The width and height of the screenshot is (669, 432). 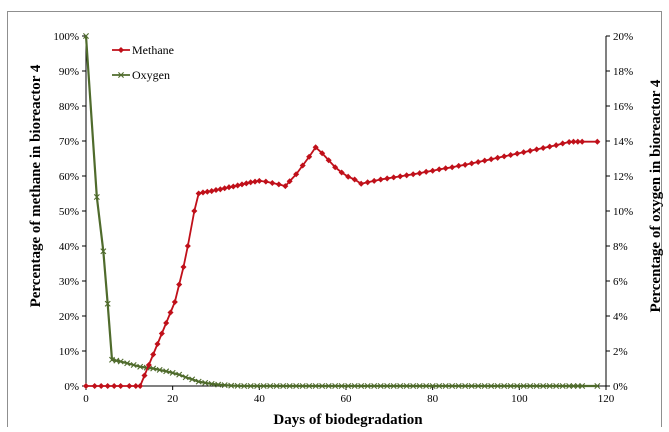 What do you see at coordinates (623, 72) in the screenshot?
I see `y-right-tick-label: 18%` at bounding box center [623, 72].